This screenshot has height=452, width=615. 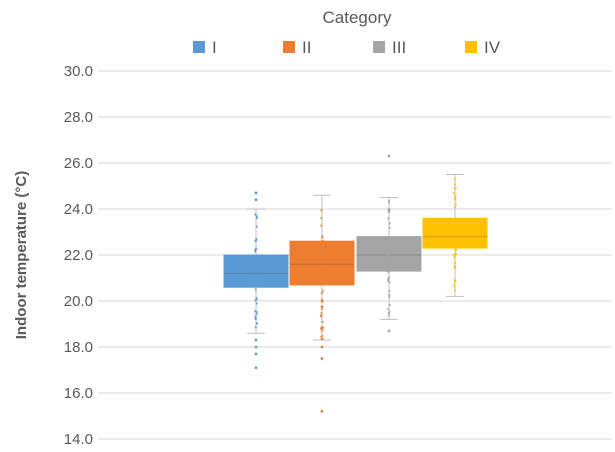 What do you see at coordinates (306, 47) in the screenshot?
I see `legend-label: II` at bounding box center [306, 47].